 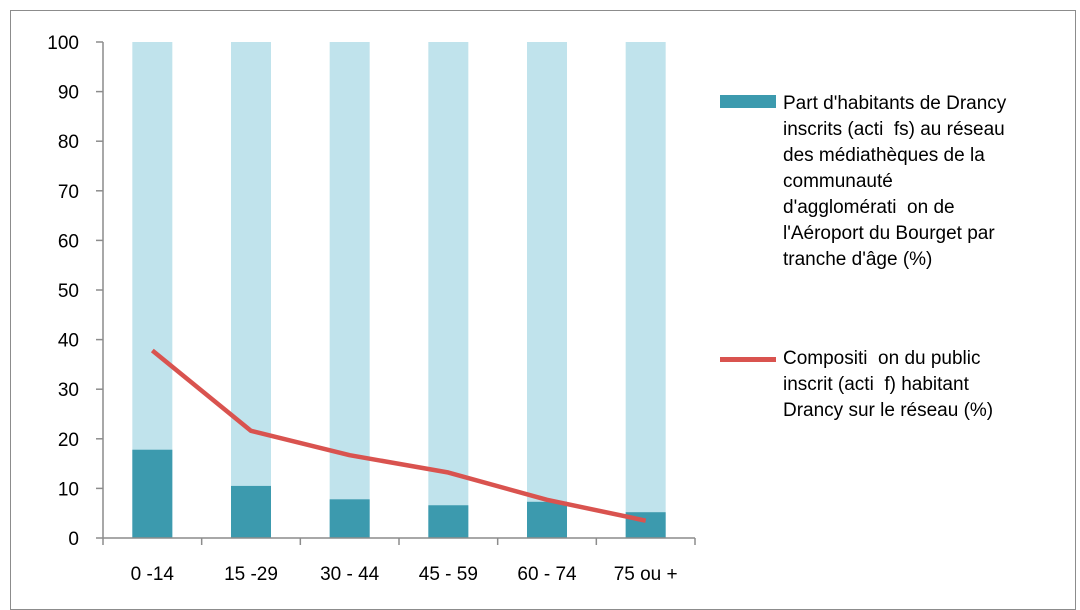 I want to click on x-tick-label: 30 - 44, so click(x=350, y=574).